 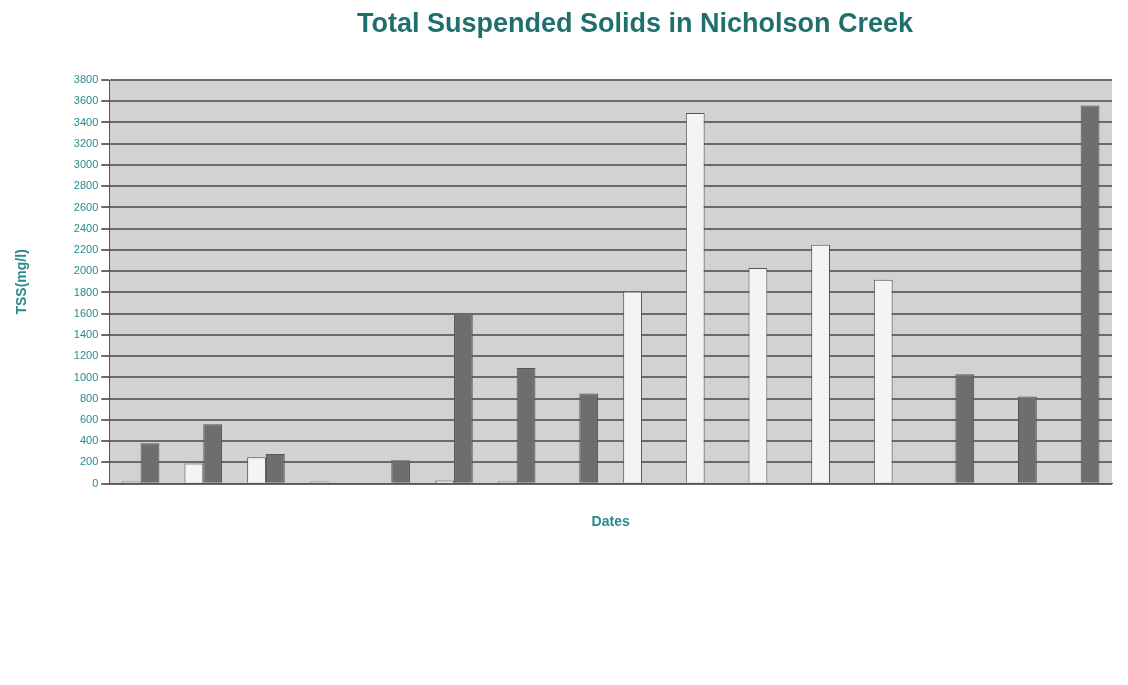 I want to click on y-tick-label: 400, so click(x=89, y=440).